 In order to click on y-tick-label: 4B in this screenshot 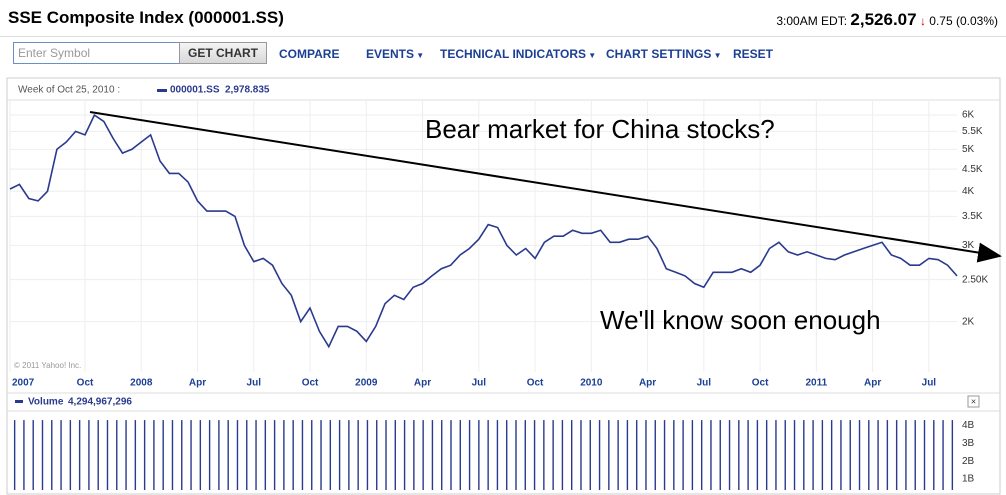, I will do `click(968, 425)`.